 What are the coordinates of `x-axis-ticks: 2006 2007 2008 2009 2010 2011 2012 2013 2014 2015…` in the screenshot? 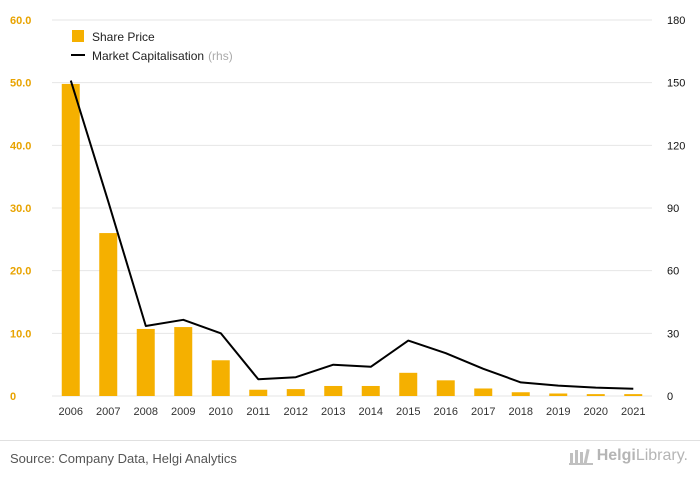 It's located at (352, 412).